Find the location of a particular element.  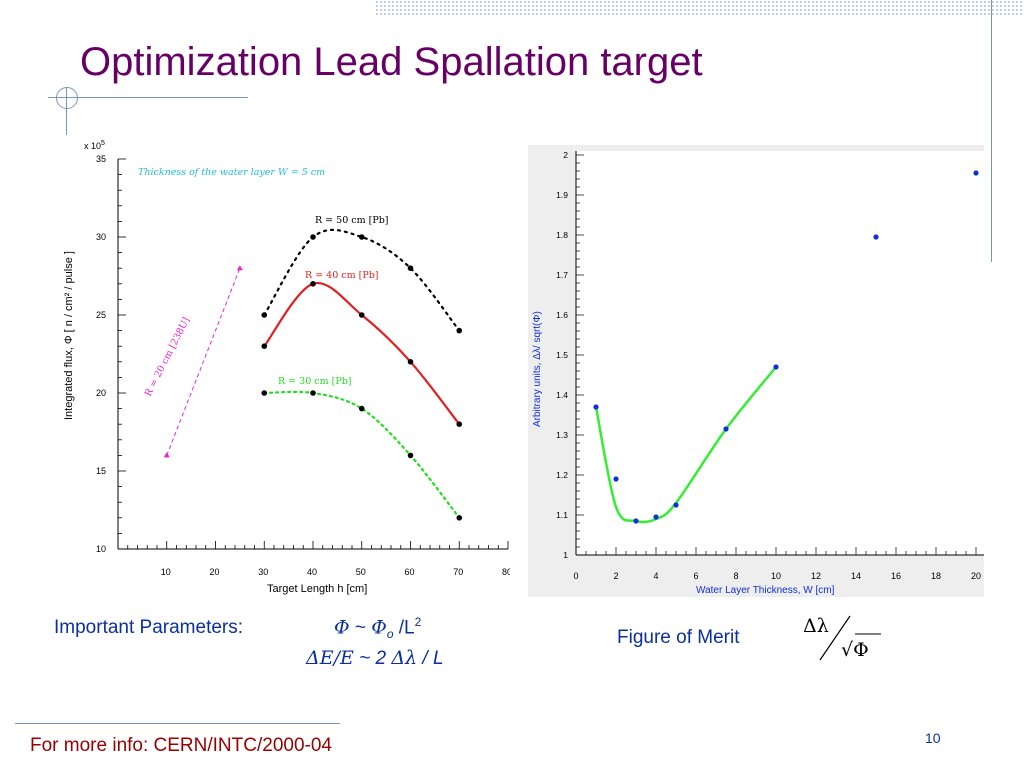

fom-y-tick-label: 1 is located at coordinates (565, 555).